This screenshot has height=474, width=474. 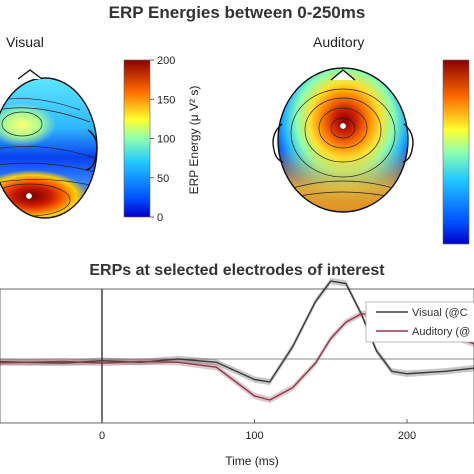 What do you see at coordinates (160, 218) in the screenshot?
I see `colorbar-tick-label: 0` at bounding box center [160, 218].